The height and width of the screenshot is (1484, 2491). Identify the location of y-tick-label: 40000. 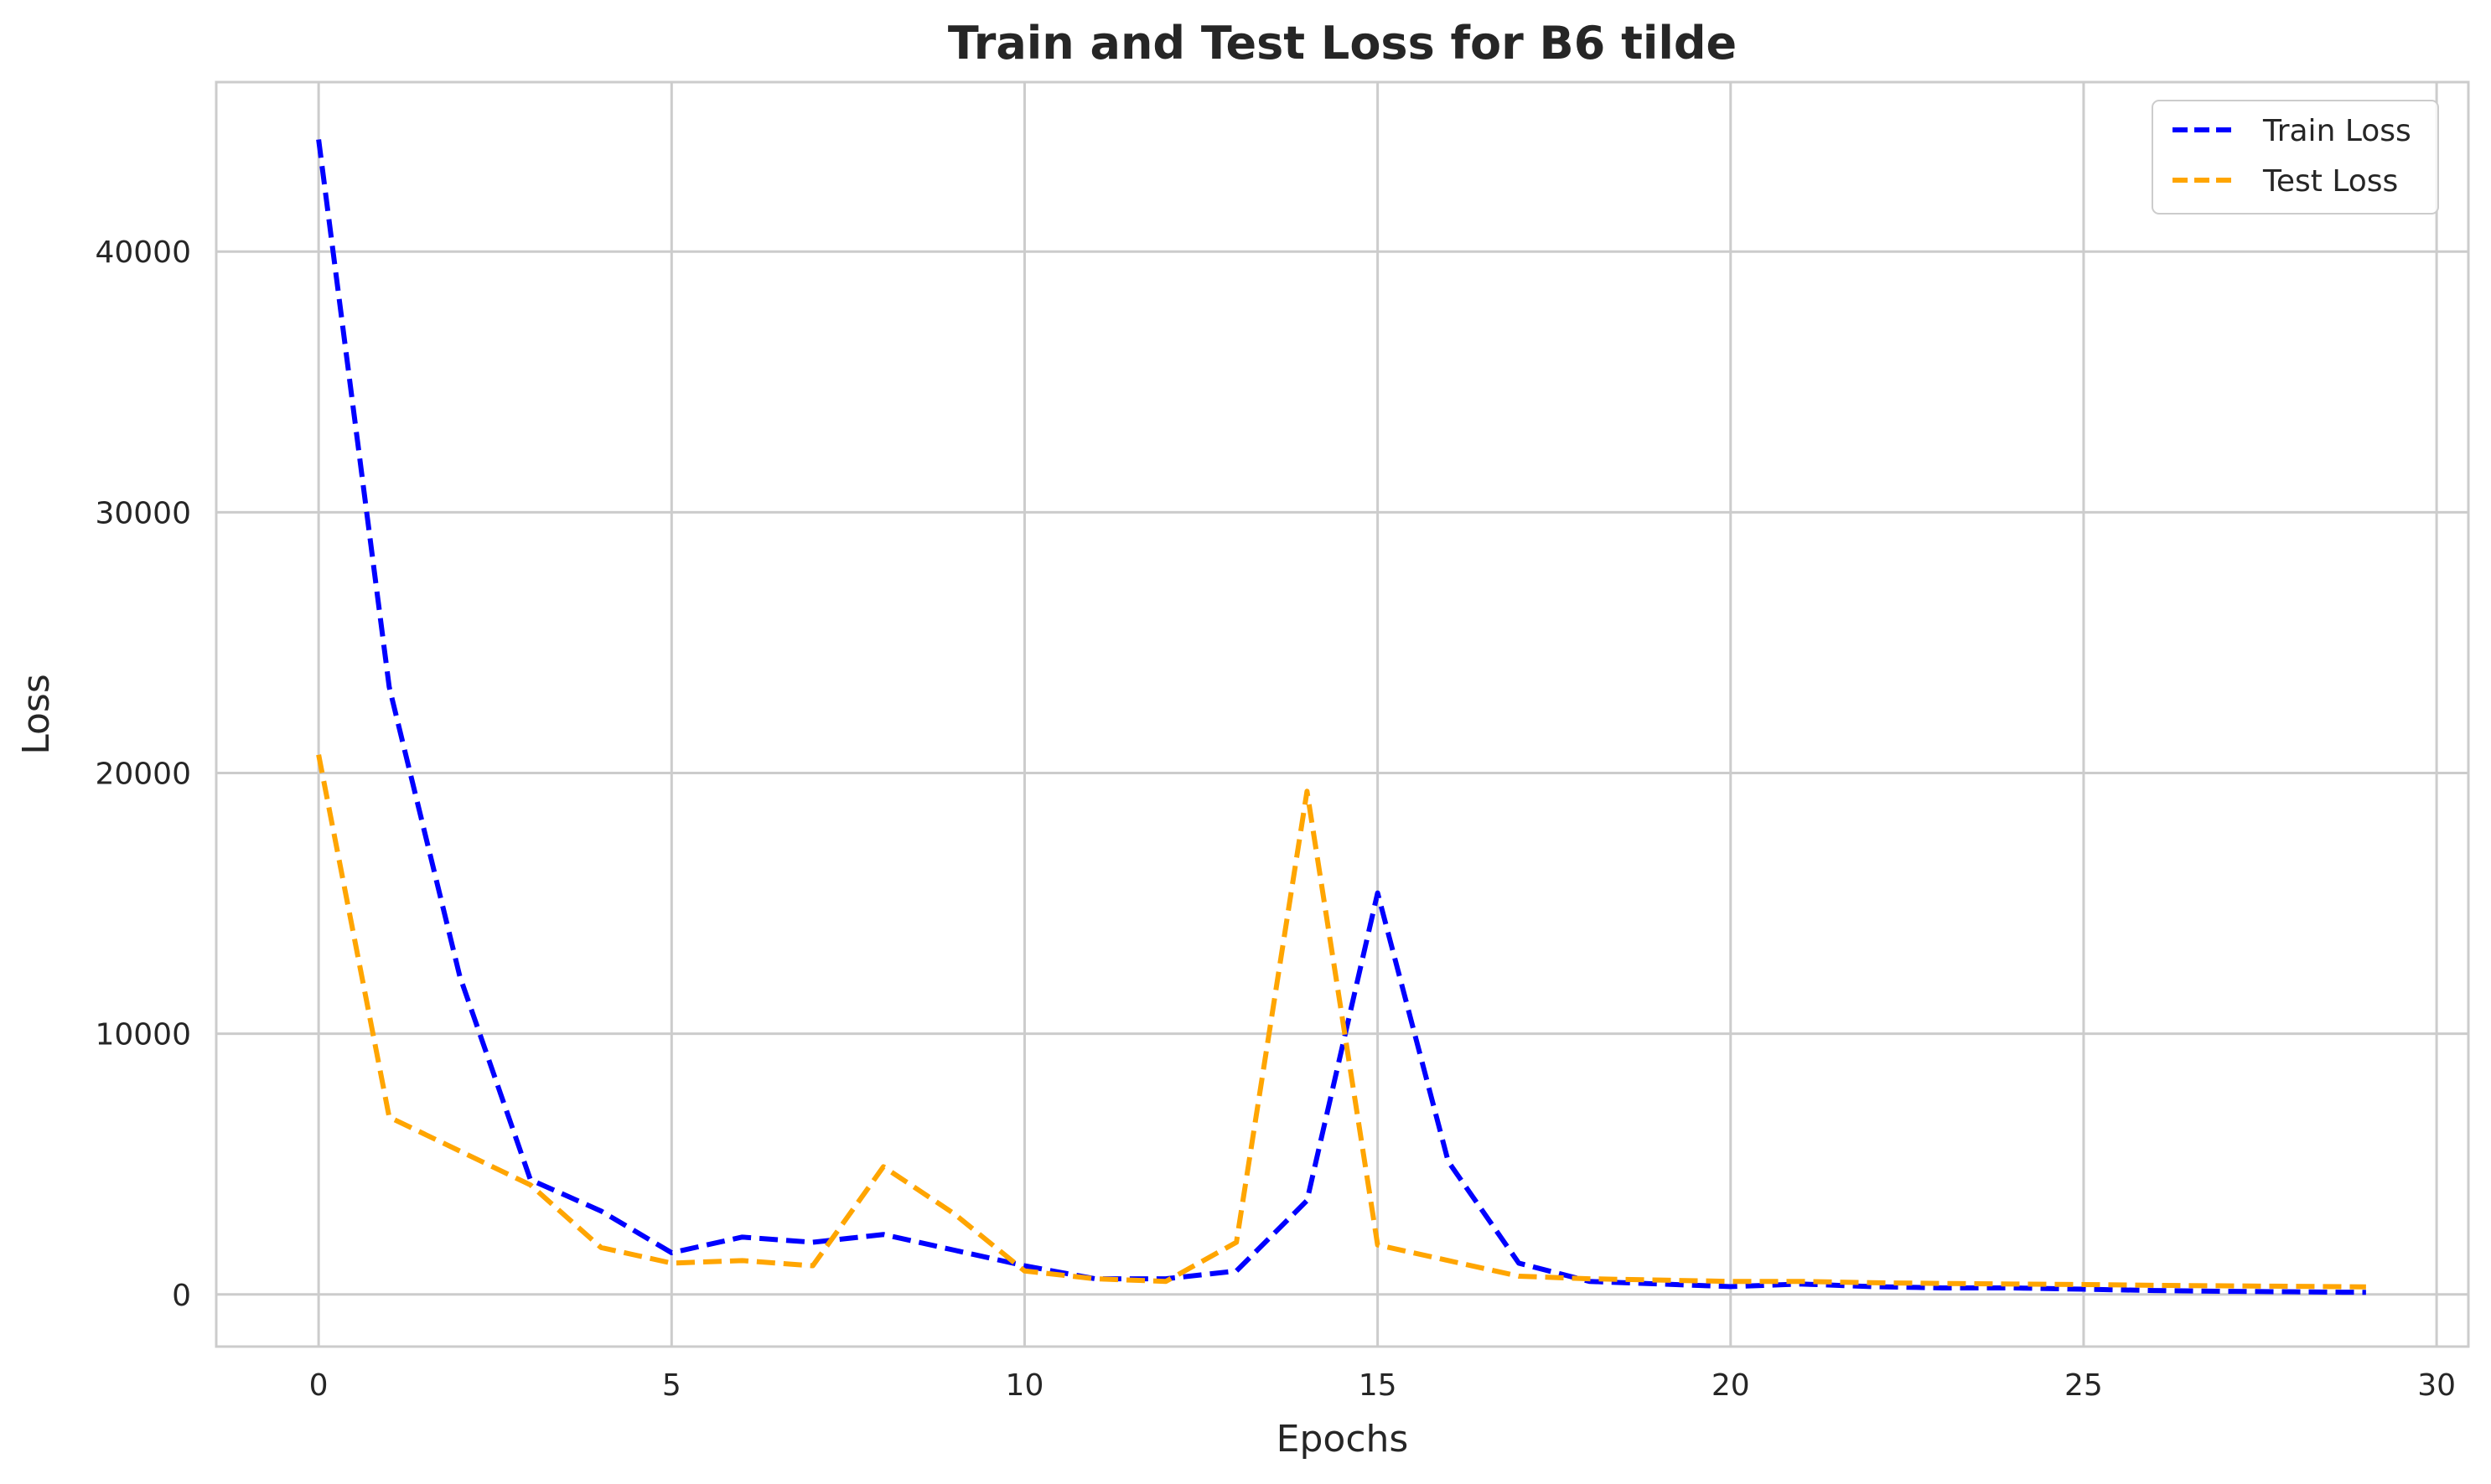
(143, 253).